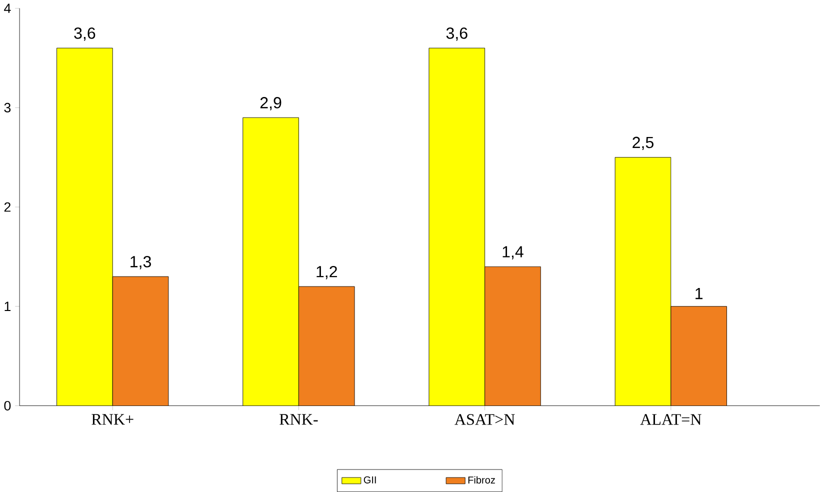 This screenshot has height=492, width=820. What do you see at coordinates (7, 8) in the screenshot?
I see `y-tick-label: 4` at bounding box center [7, 8].